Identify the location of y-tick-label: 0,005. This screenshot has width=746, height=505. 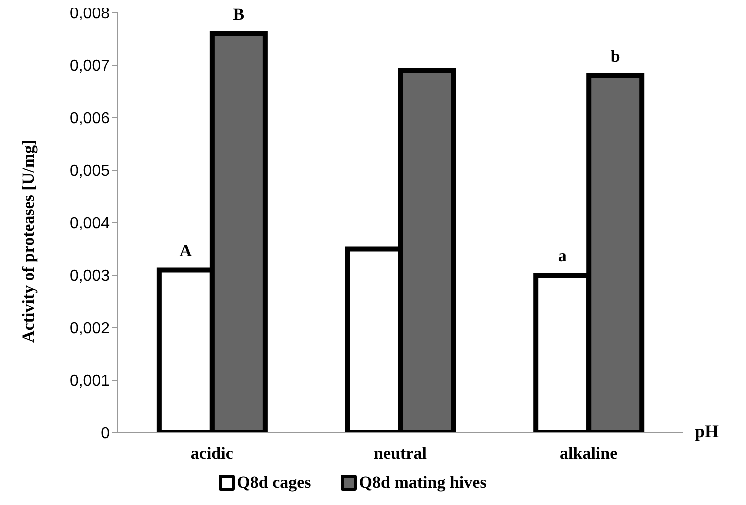
(90, 171).